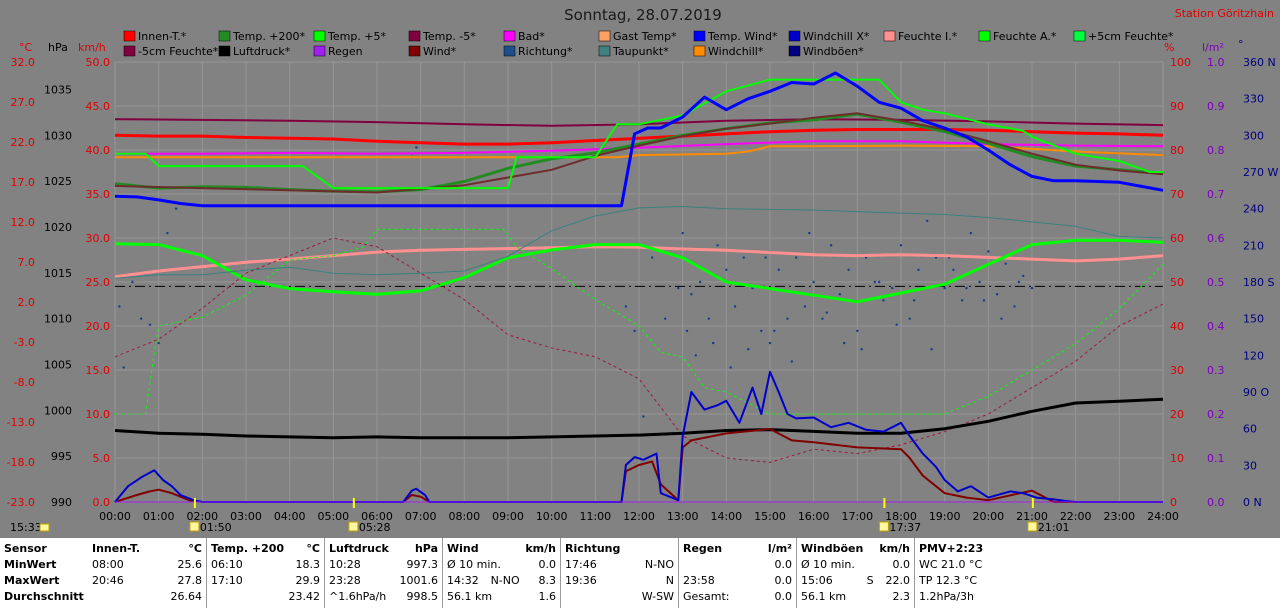  What do you see at coordinates (1177, 414) in the screenshot?
I see `humidity-tick-label: 20` at bounding box center [1177, 414].